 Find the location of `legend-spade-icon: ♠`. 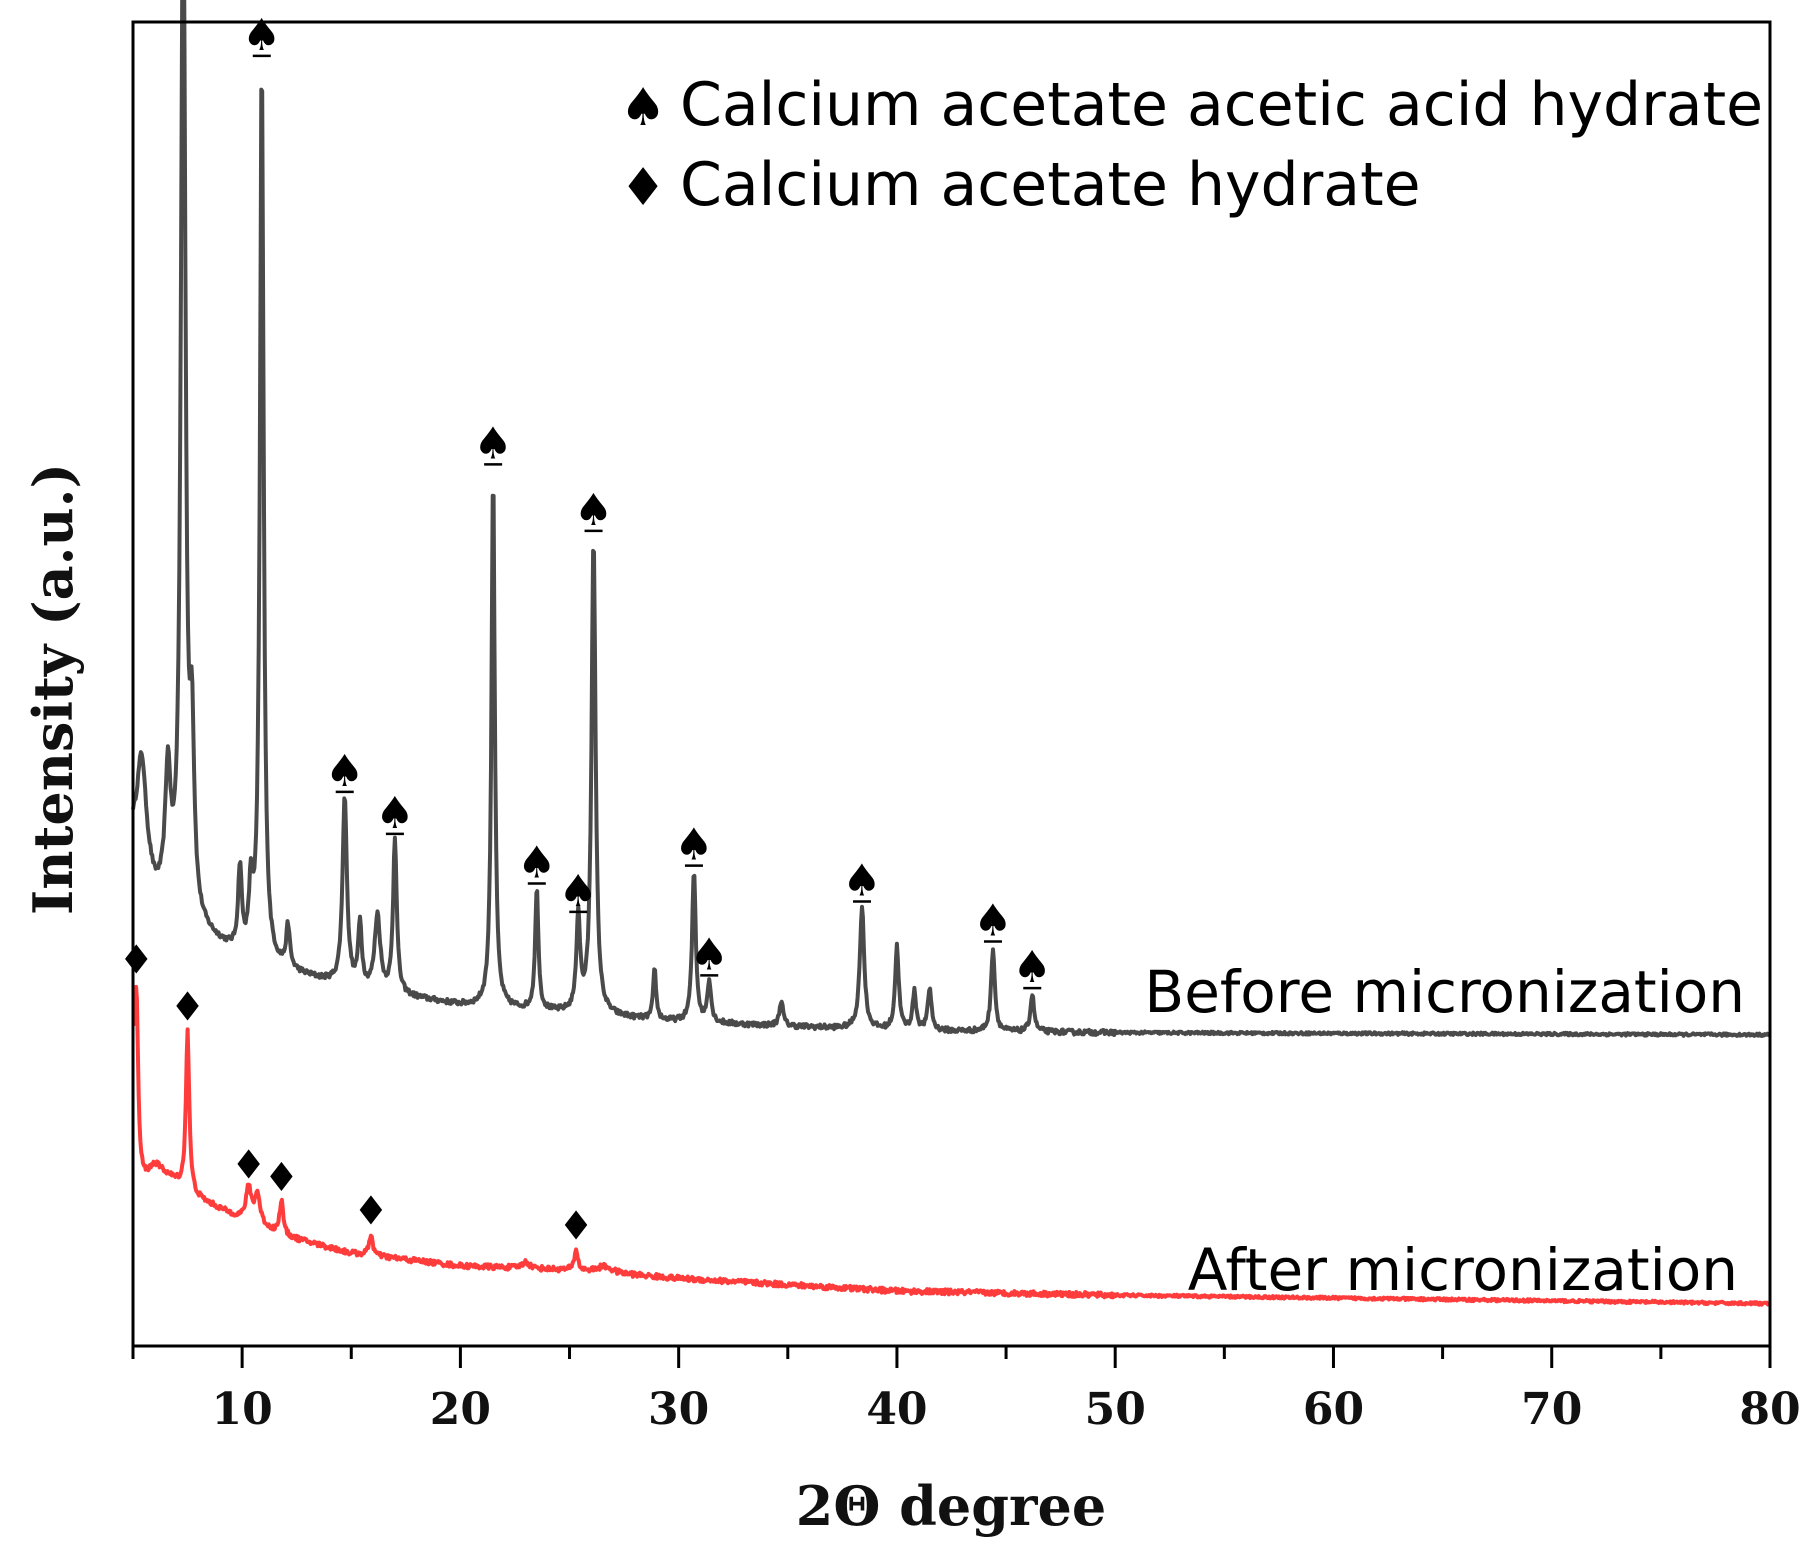

legend-spade-icon: ♠ is located at coordinates (643, 108).